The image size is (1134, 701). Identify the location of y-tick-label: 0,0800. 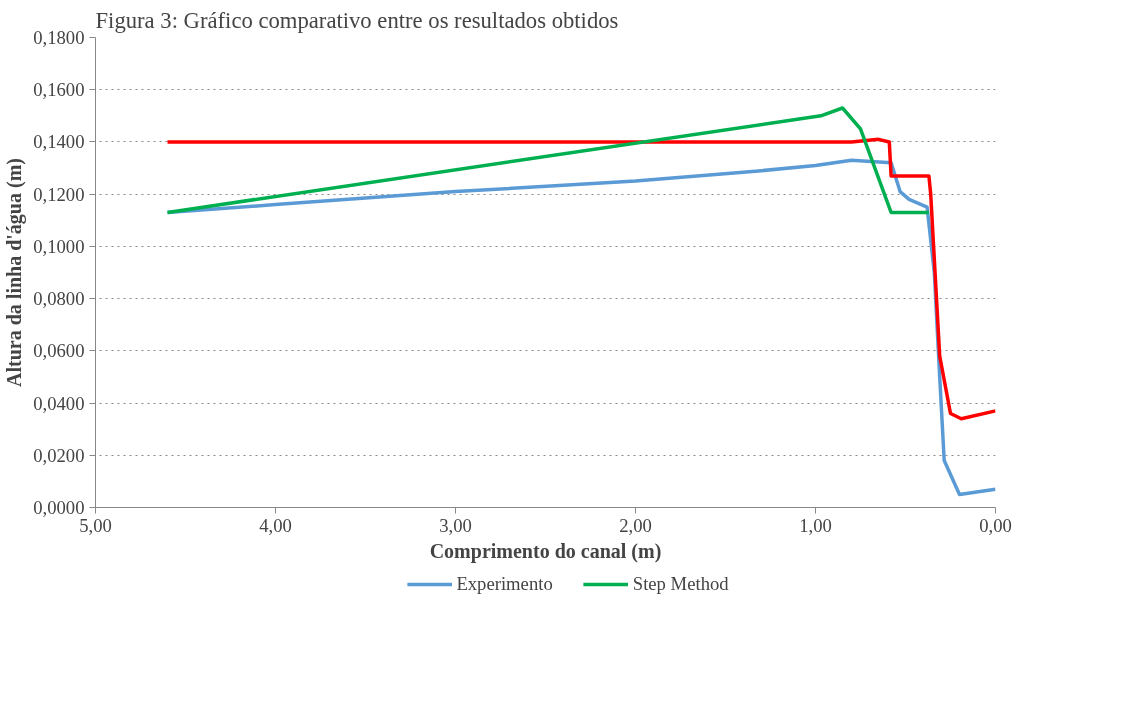
(59, 299).